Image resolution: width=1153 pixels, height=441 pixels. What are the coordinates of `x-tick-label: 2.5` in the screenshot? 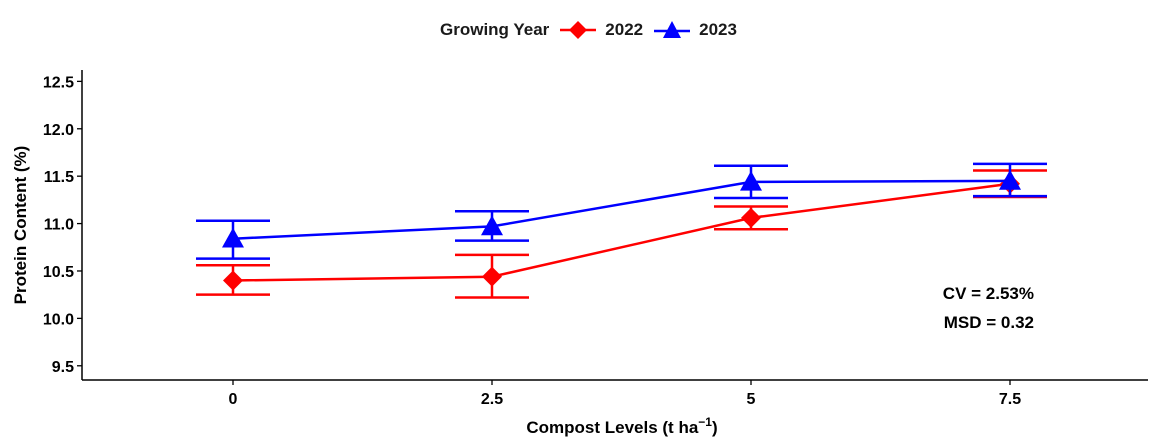 It's located at (492, 399).